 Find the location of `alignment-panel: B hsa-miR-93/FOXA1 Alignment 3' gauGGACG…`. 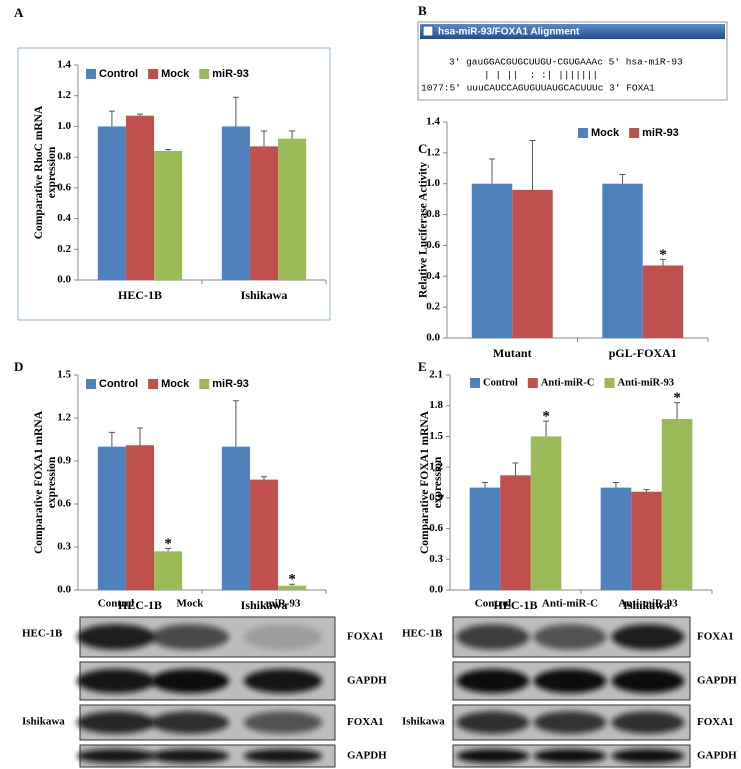

alignment-panel: B hsa-miR-93/FOXA1 Alignment 3' gauGGACG… is located at coordinates (572, 52).